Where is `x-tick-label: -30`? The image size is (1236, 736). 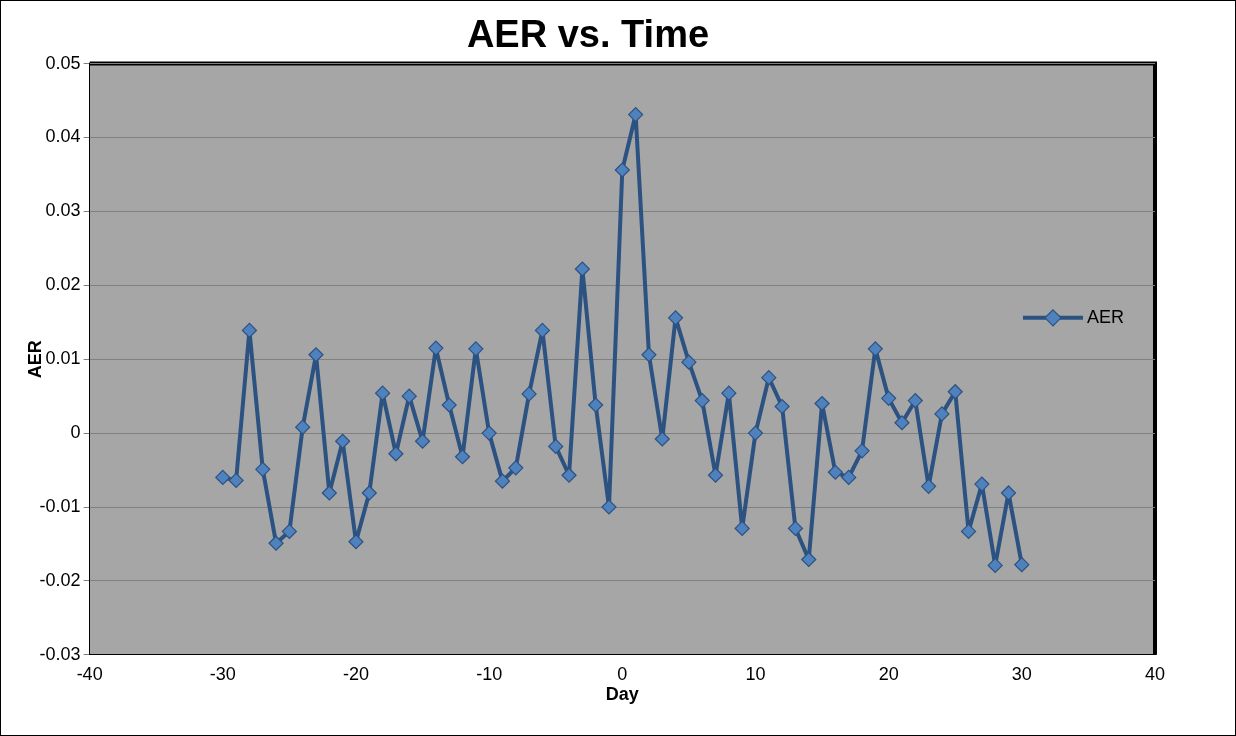 x-tick-label: -30 is located at coordinates (222, 673).